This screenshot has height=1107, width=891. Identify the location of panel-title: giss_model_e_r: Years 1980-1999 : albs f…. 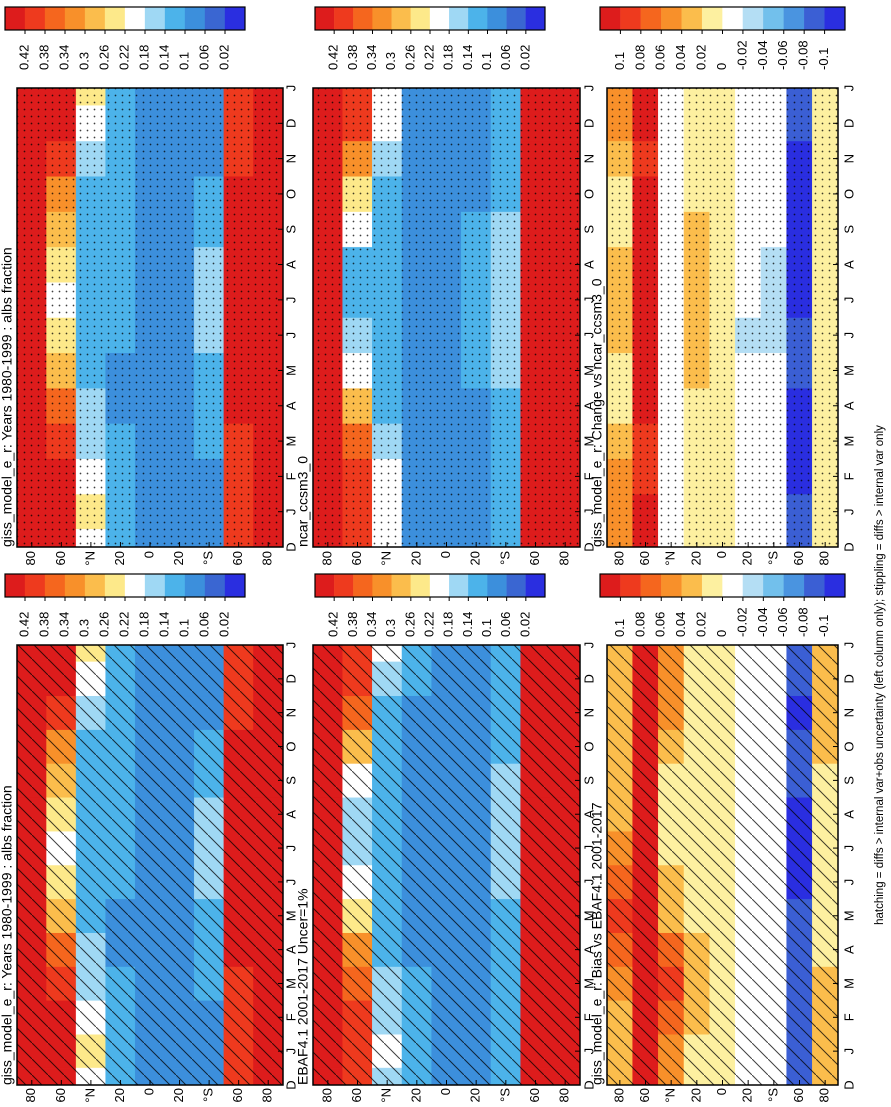
(7, 397).